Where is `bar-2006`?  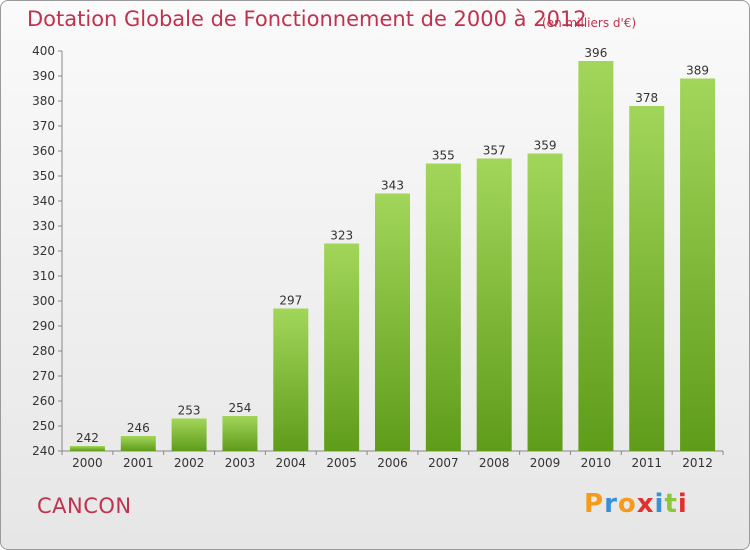 bar-2006 is located at coordinates (392, 322).